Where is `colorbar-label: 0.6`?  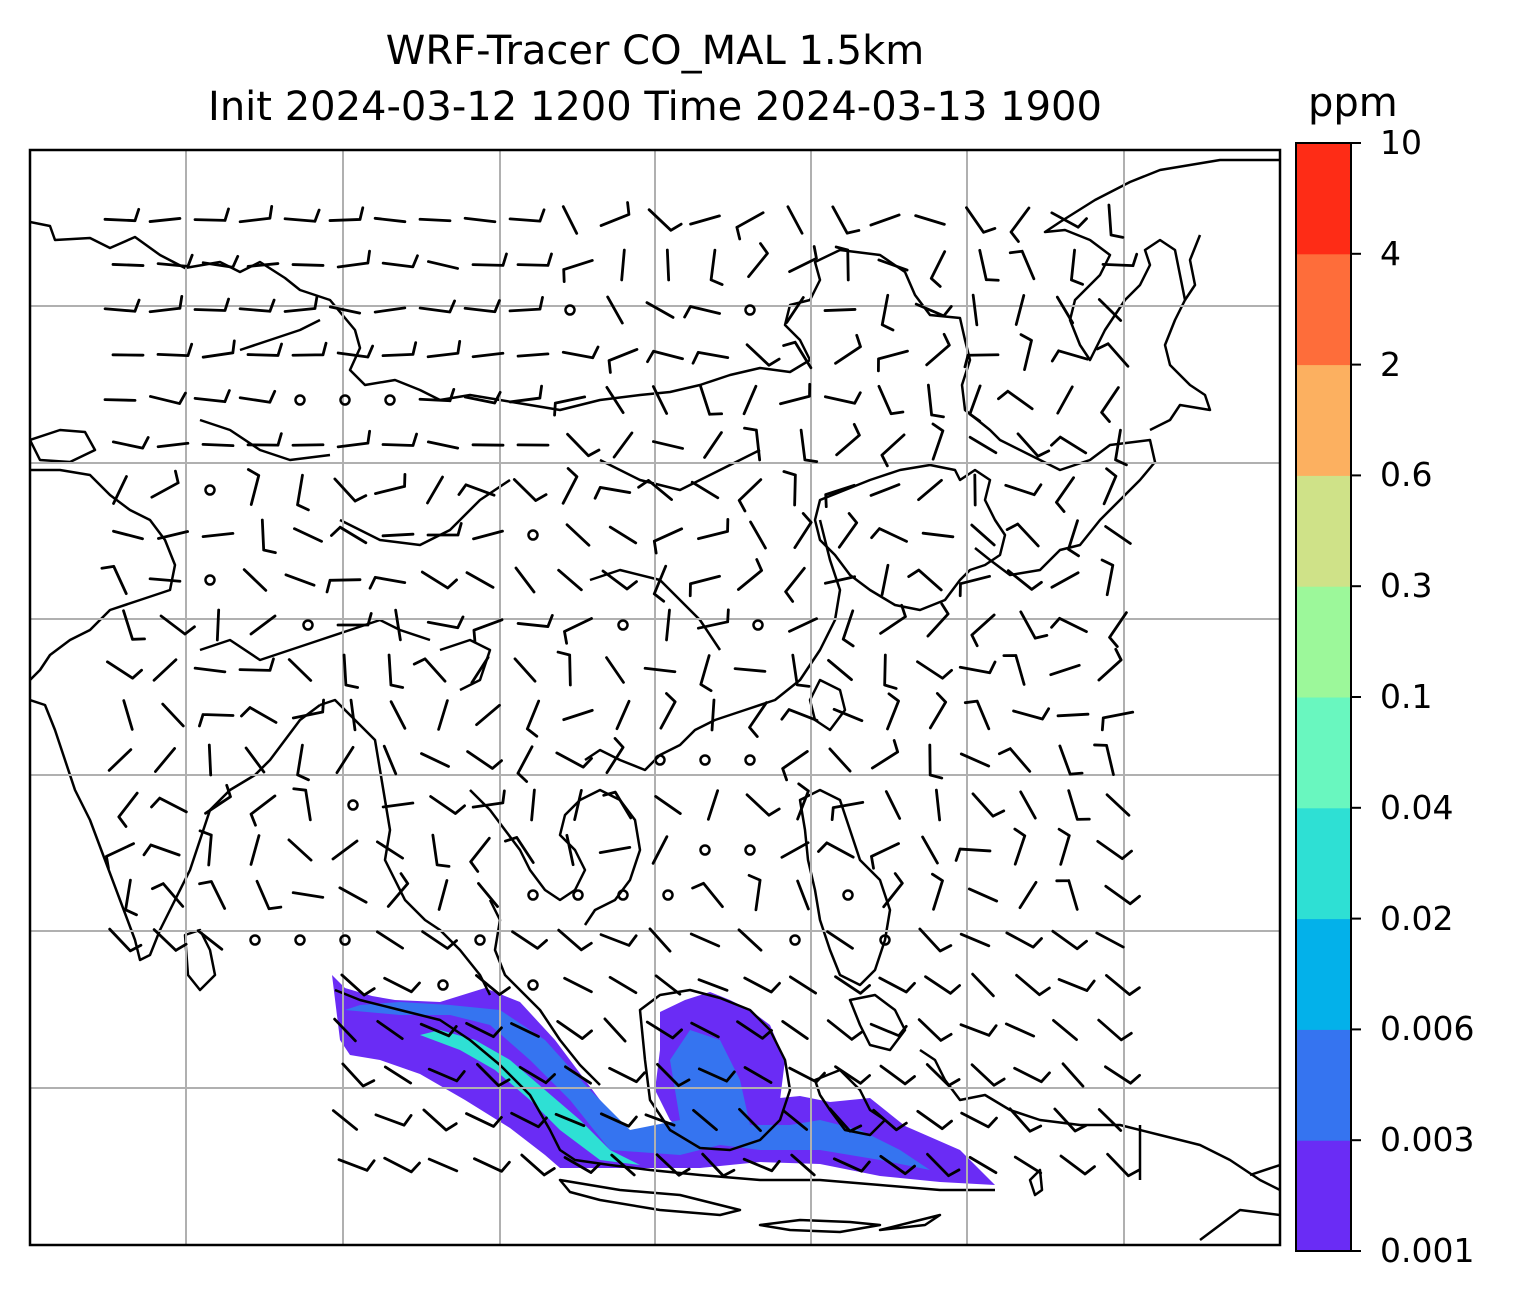
colorbar-label: 0.6 is located at coordinates (1406, 475).